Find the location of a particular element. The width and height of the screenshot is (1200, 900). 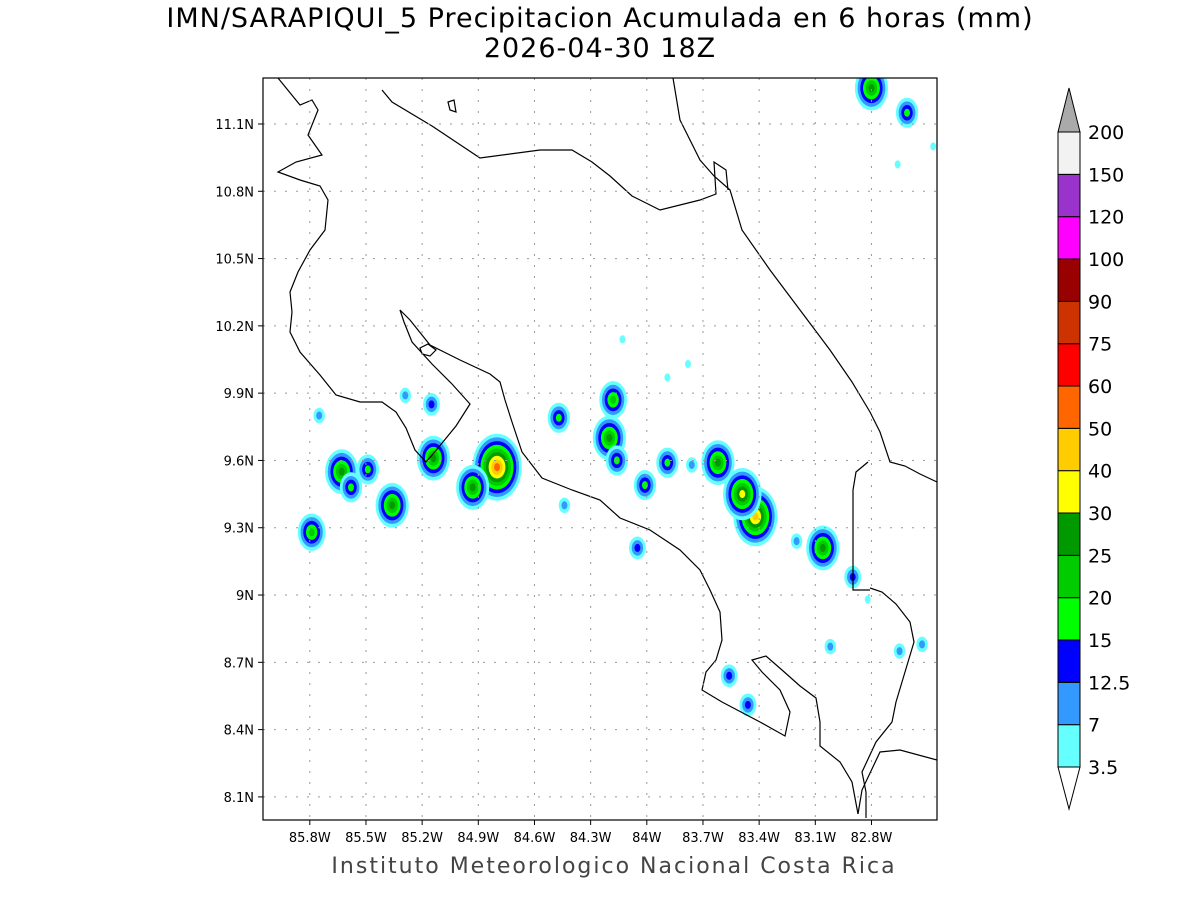

panama-pacific-coastline is located at coordinates (888, 702).